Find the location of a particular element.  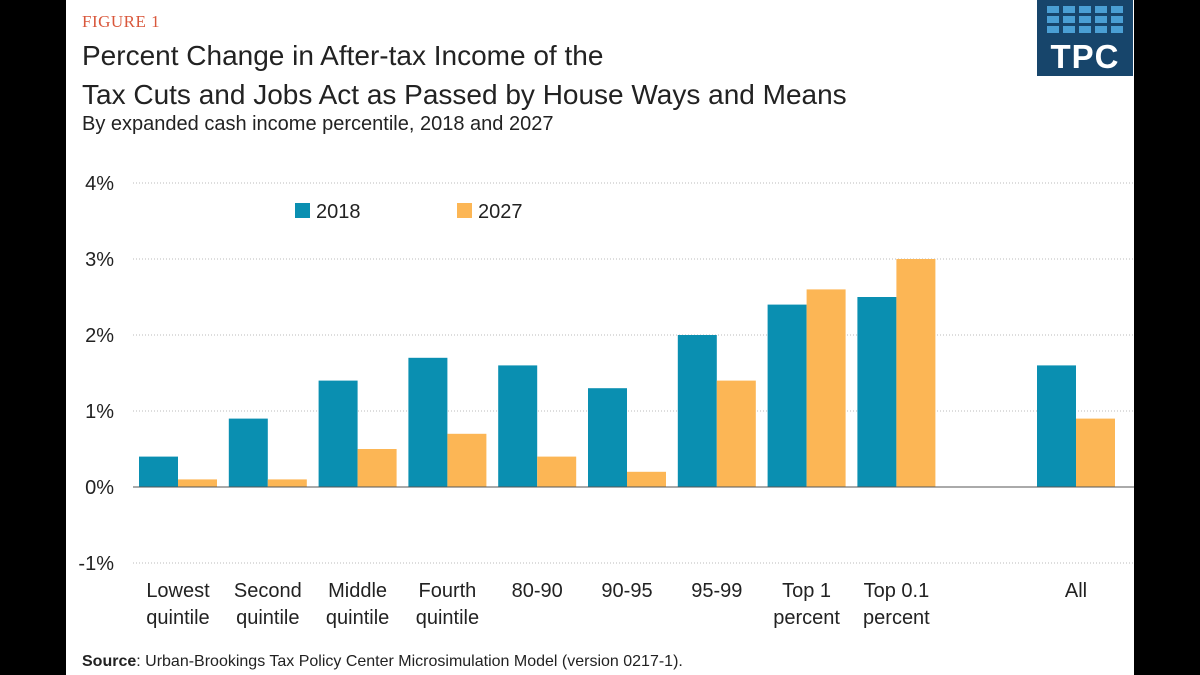

y-tick-label: 2% is located at coordinates (99, 336).